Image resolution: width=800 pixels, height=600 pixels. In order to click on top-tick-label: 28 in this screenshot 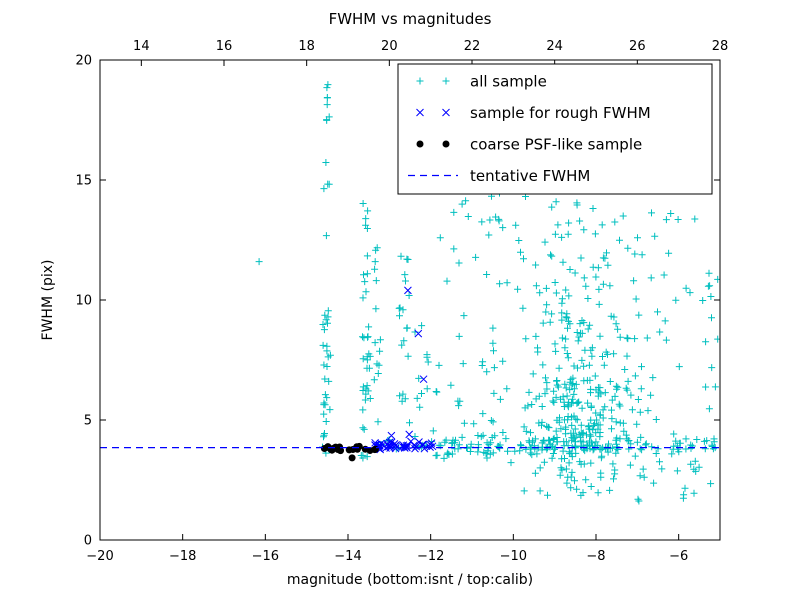, I will do `click(720, 46)`.